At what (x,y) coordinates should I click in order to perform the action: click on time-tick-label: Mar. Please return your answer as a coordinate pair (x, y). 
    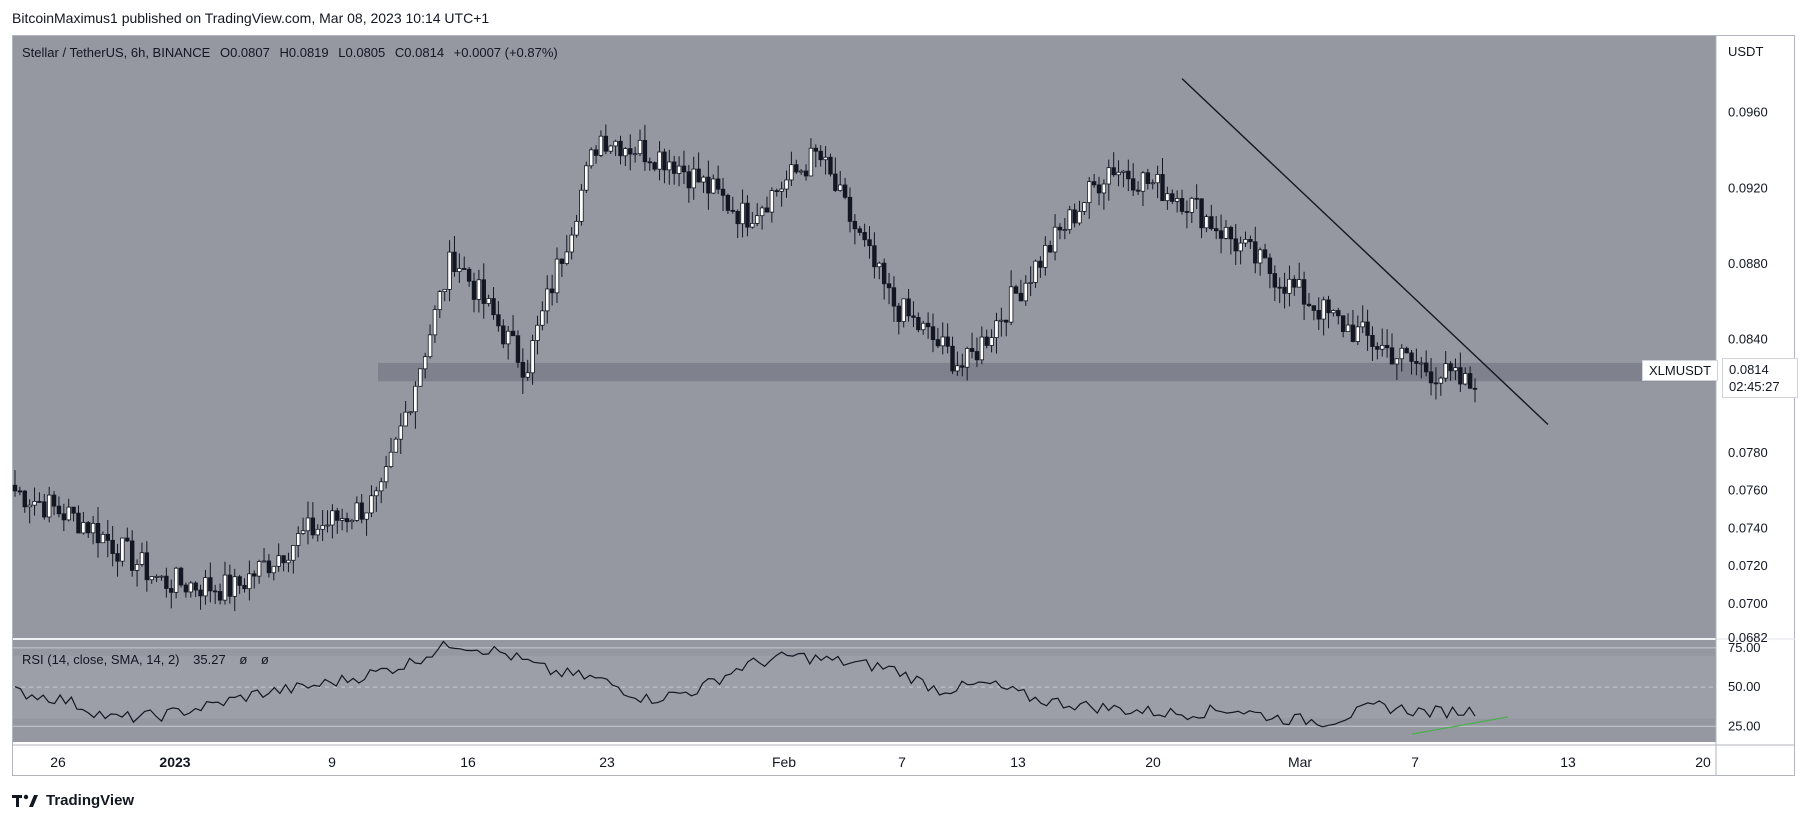
    Looking at the image, I should click on (1300, 762).